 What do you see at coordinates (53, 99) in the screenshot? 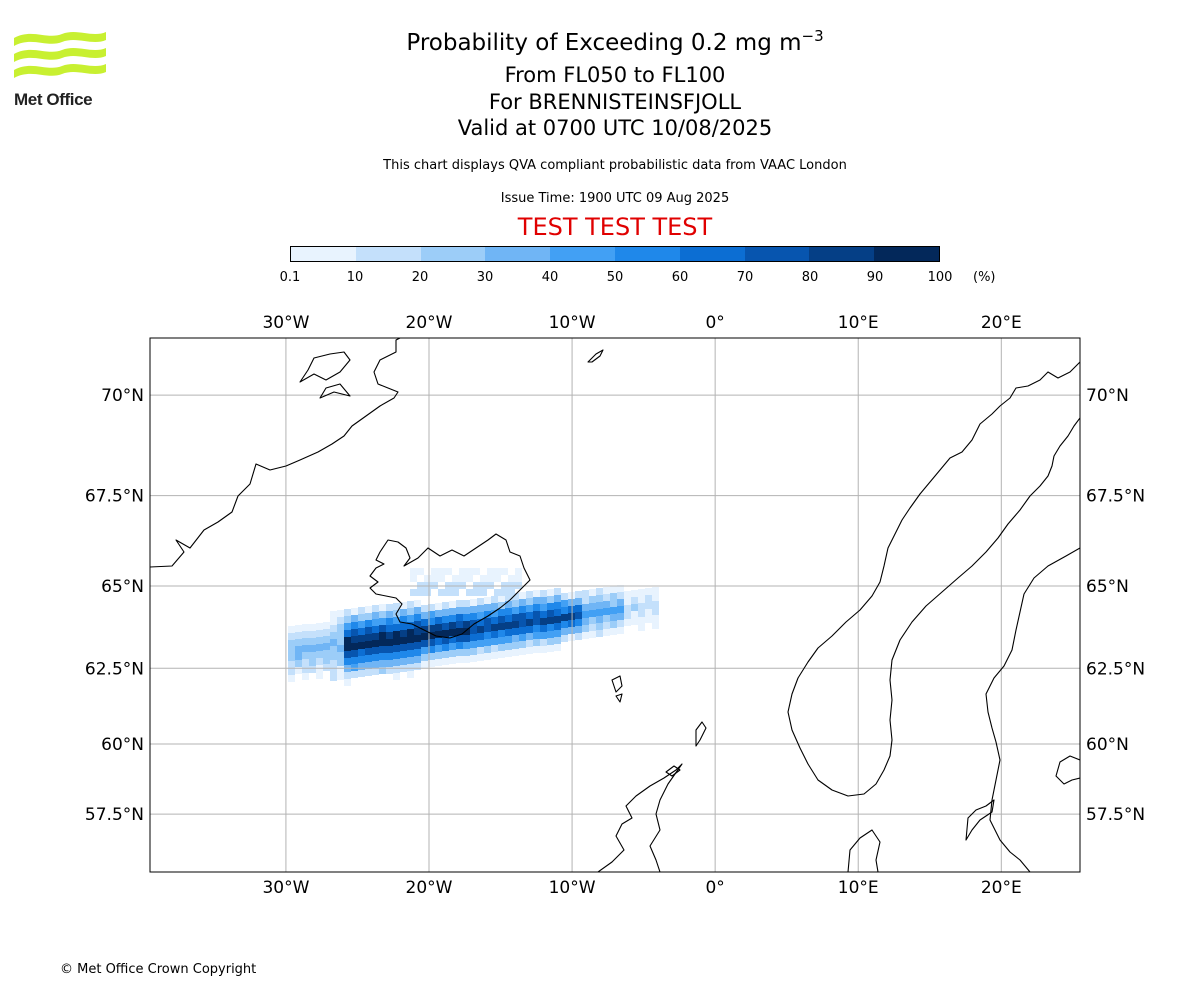
I see `logo-text: Met Office` at bounding box center [53, 99].